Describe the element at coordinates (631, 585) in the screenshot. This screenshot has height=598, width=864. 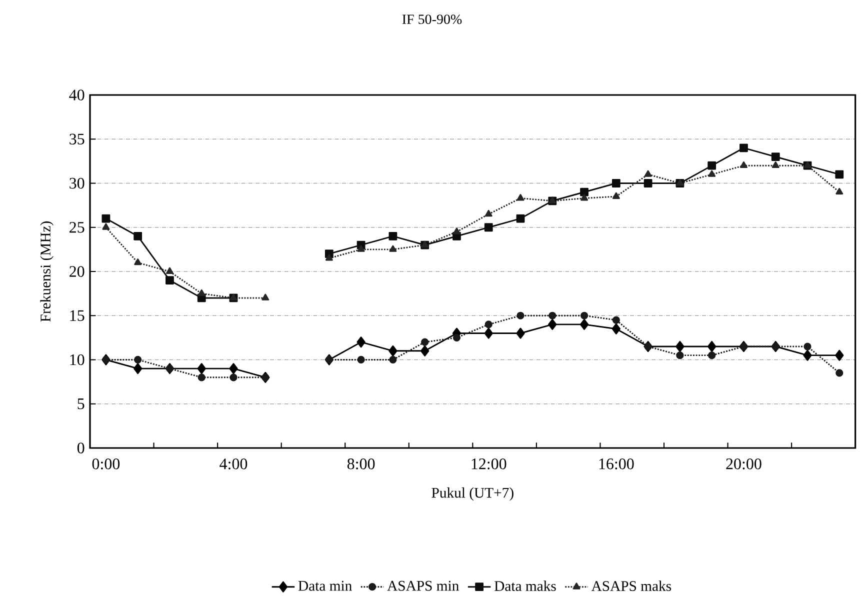
I see `legend-label: ASAPS maks` at that location.